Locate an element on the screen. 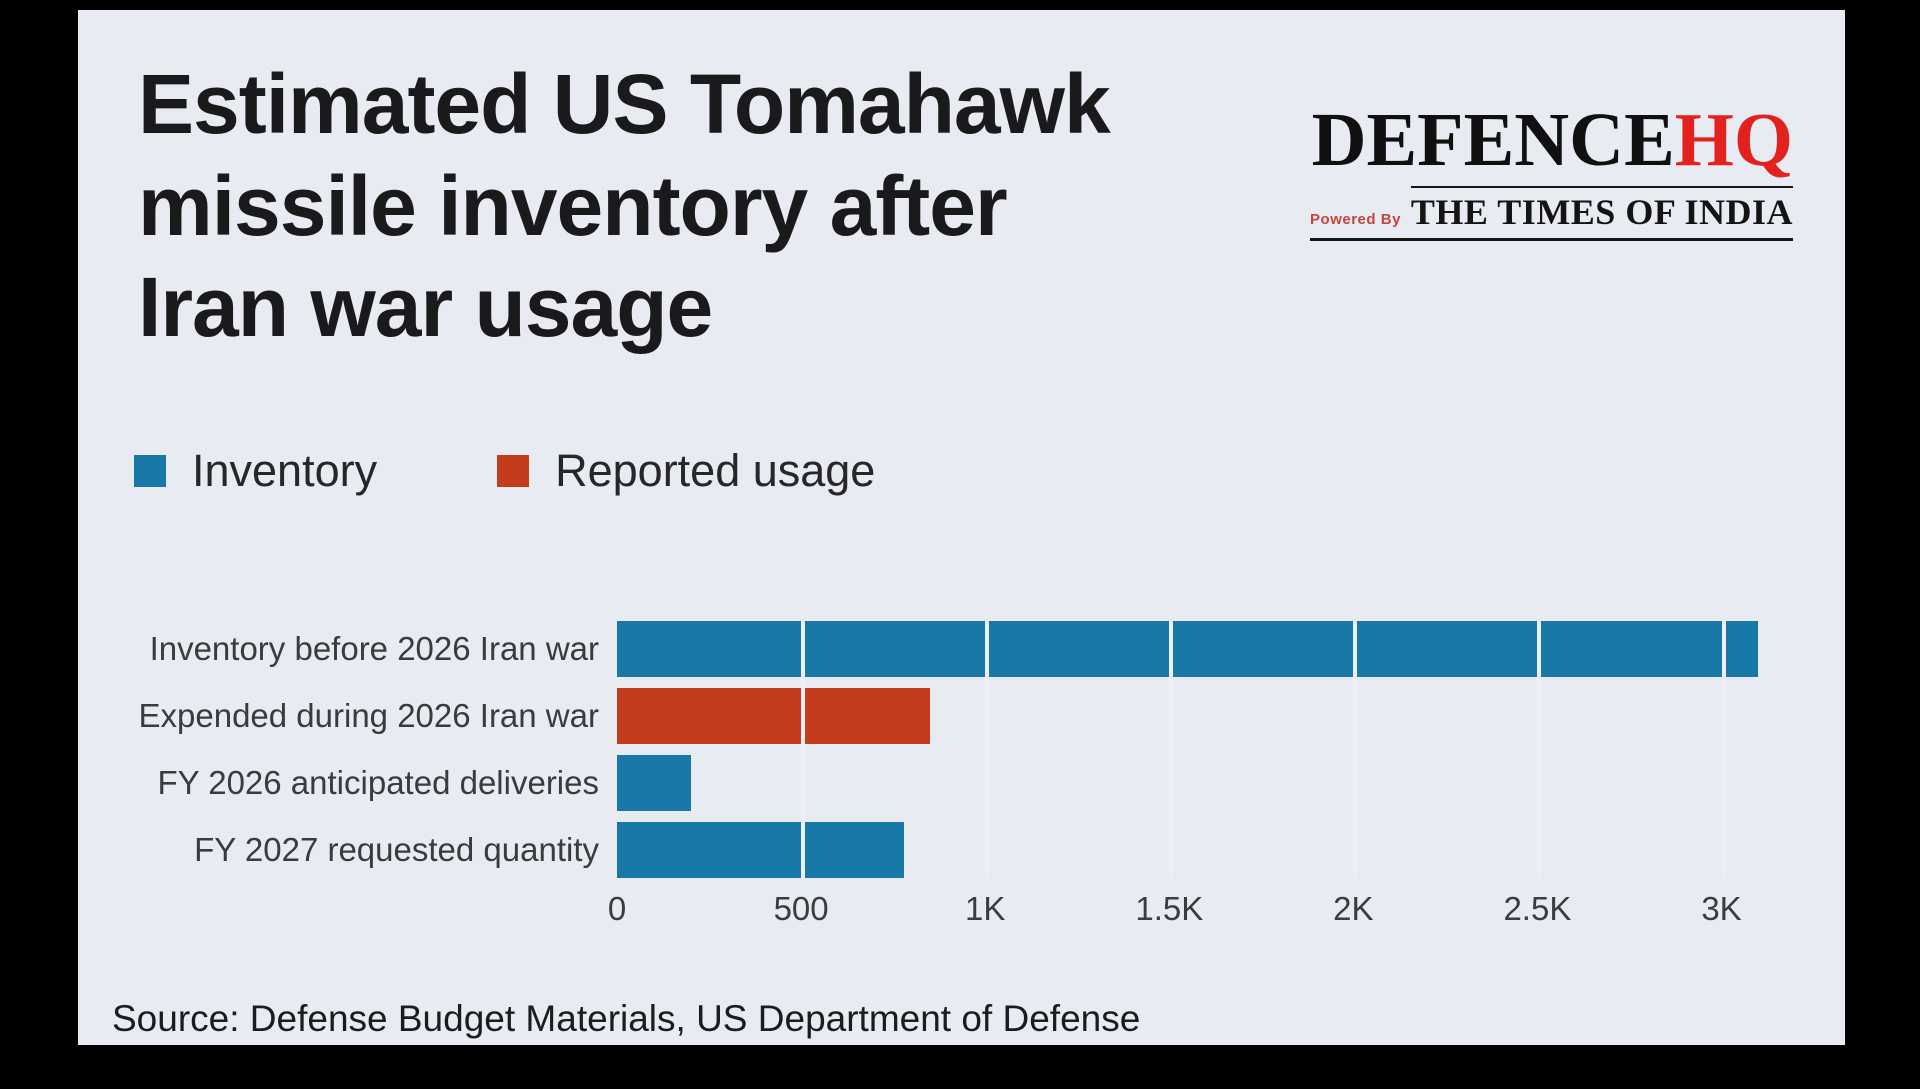 The width and height of the screenshot is (1920, 1089). legend-label-inventory: Inventory is located at coordinates (285, 470).